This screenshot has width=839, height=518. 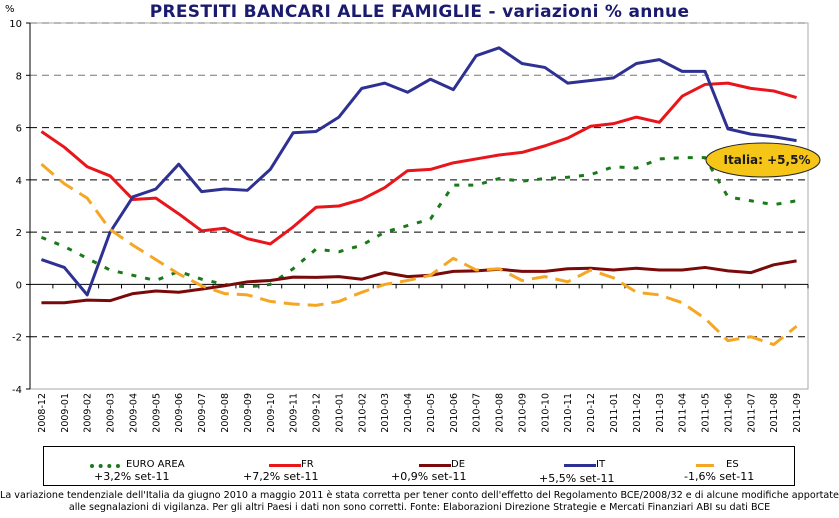 I want to click on y-axis-label: %, so click(x=10, y=9).